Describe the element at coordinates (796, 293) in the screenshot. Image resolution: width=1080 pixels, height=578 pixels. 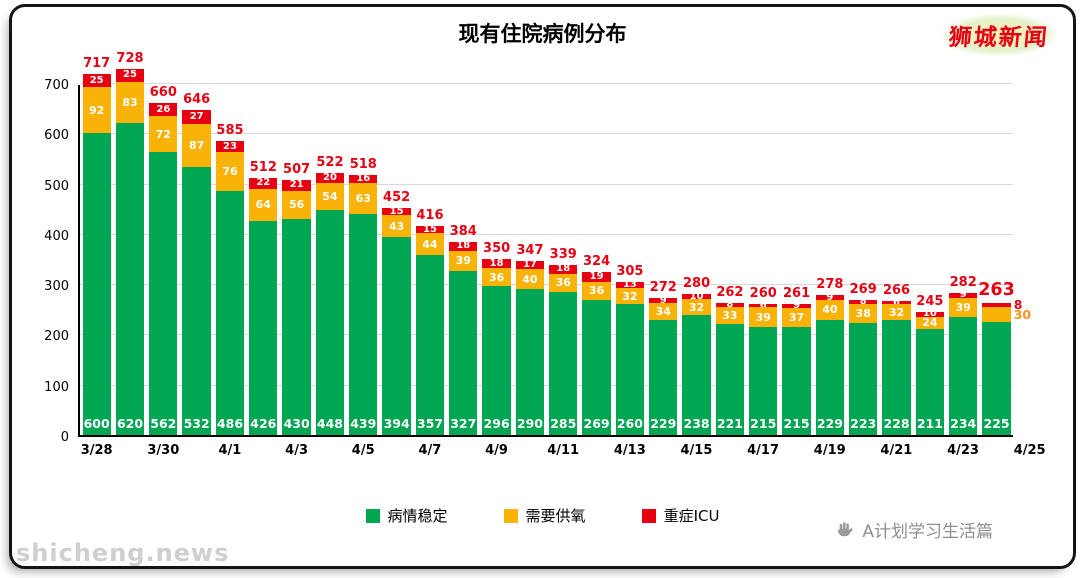
I see `bar-total-label: 261` at that location.